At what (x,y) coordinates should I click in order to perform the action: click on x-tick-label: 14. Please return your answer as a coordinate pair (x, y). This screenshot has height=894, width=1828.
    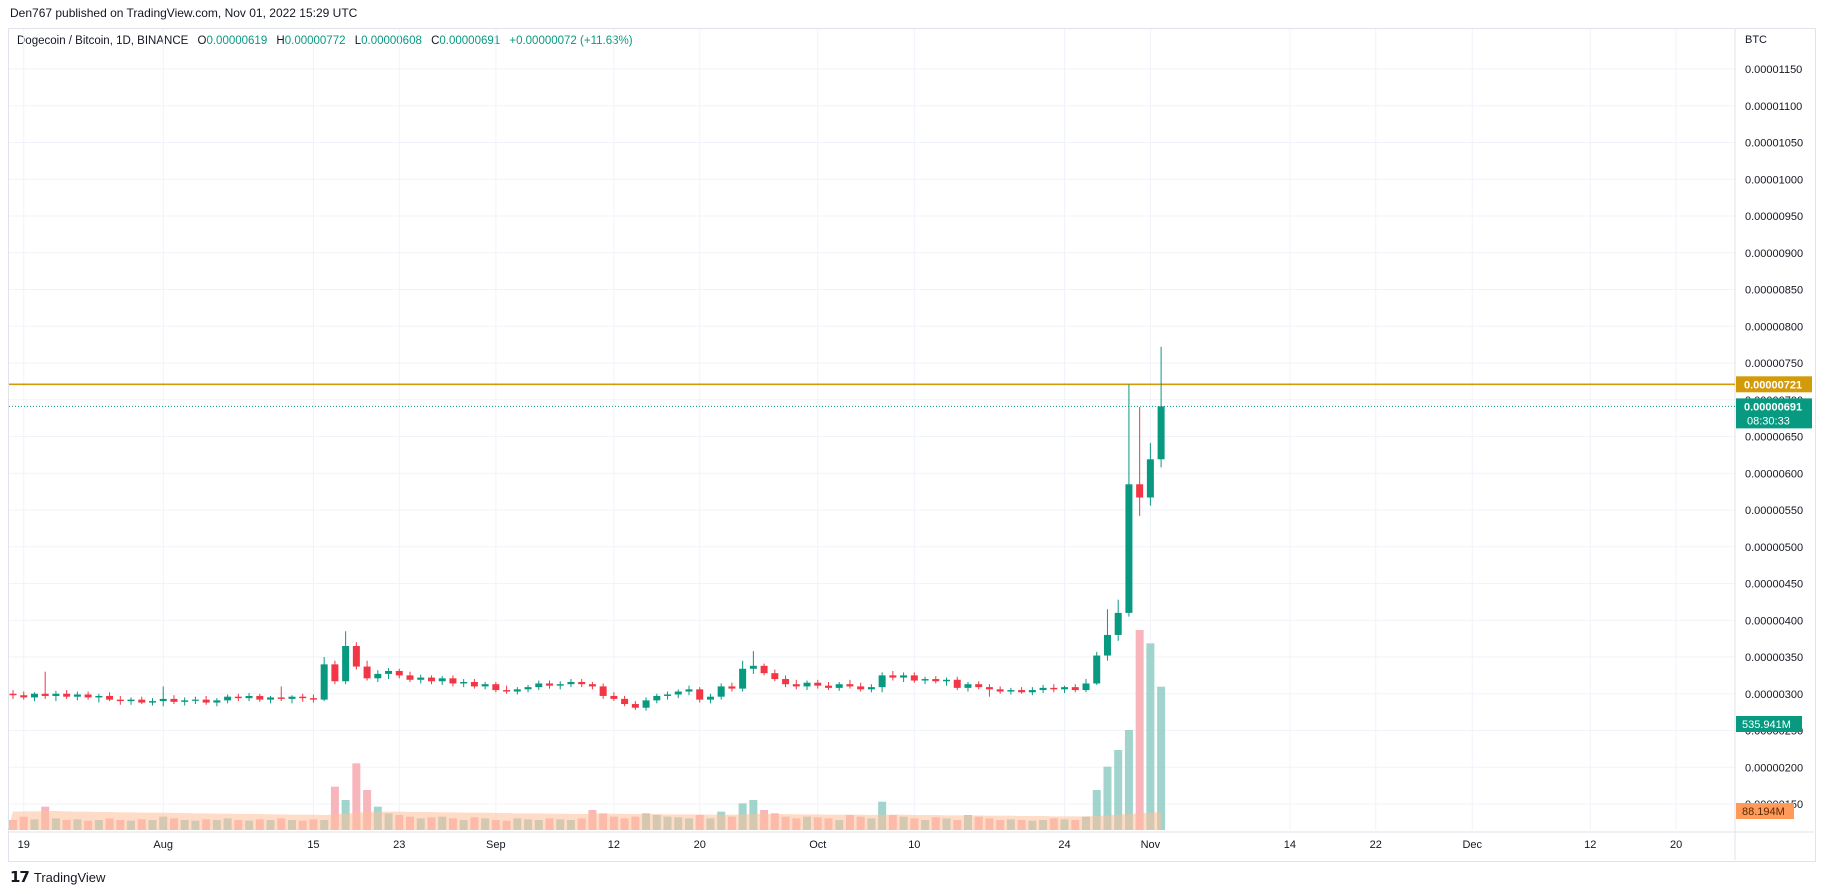
    Looking at the image, I should click on (1290, 845).